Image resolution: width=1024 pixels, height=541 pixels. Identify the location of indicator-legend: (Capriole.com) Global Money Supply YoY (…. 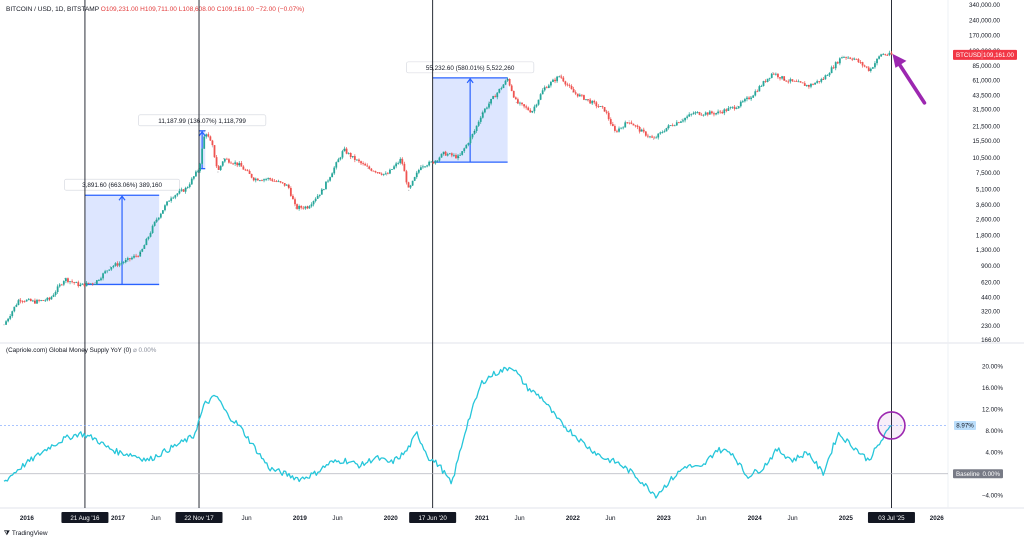
(81, 350).